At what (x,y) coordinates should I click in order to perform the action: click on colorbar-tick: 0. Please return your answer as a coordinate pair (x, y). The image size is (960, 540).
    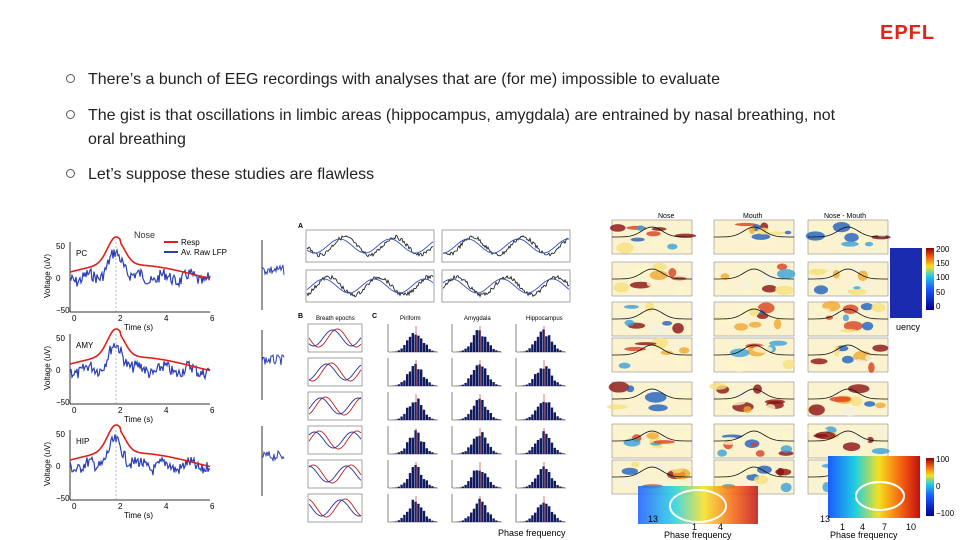
    Looking at the image, I should click on (938, 306).